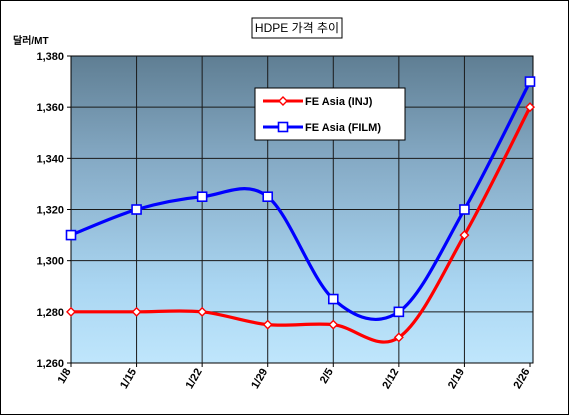 Image resolution: width=569 pixels, height=415 pixels. I want to click on y-tick-label: 1,260, so click(50, 364).